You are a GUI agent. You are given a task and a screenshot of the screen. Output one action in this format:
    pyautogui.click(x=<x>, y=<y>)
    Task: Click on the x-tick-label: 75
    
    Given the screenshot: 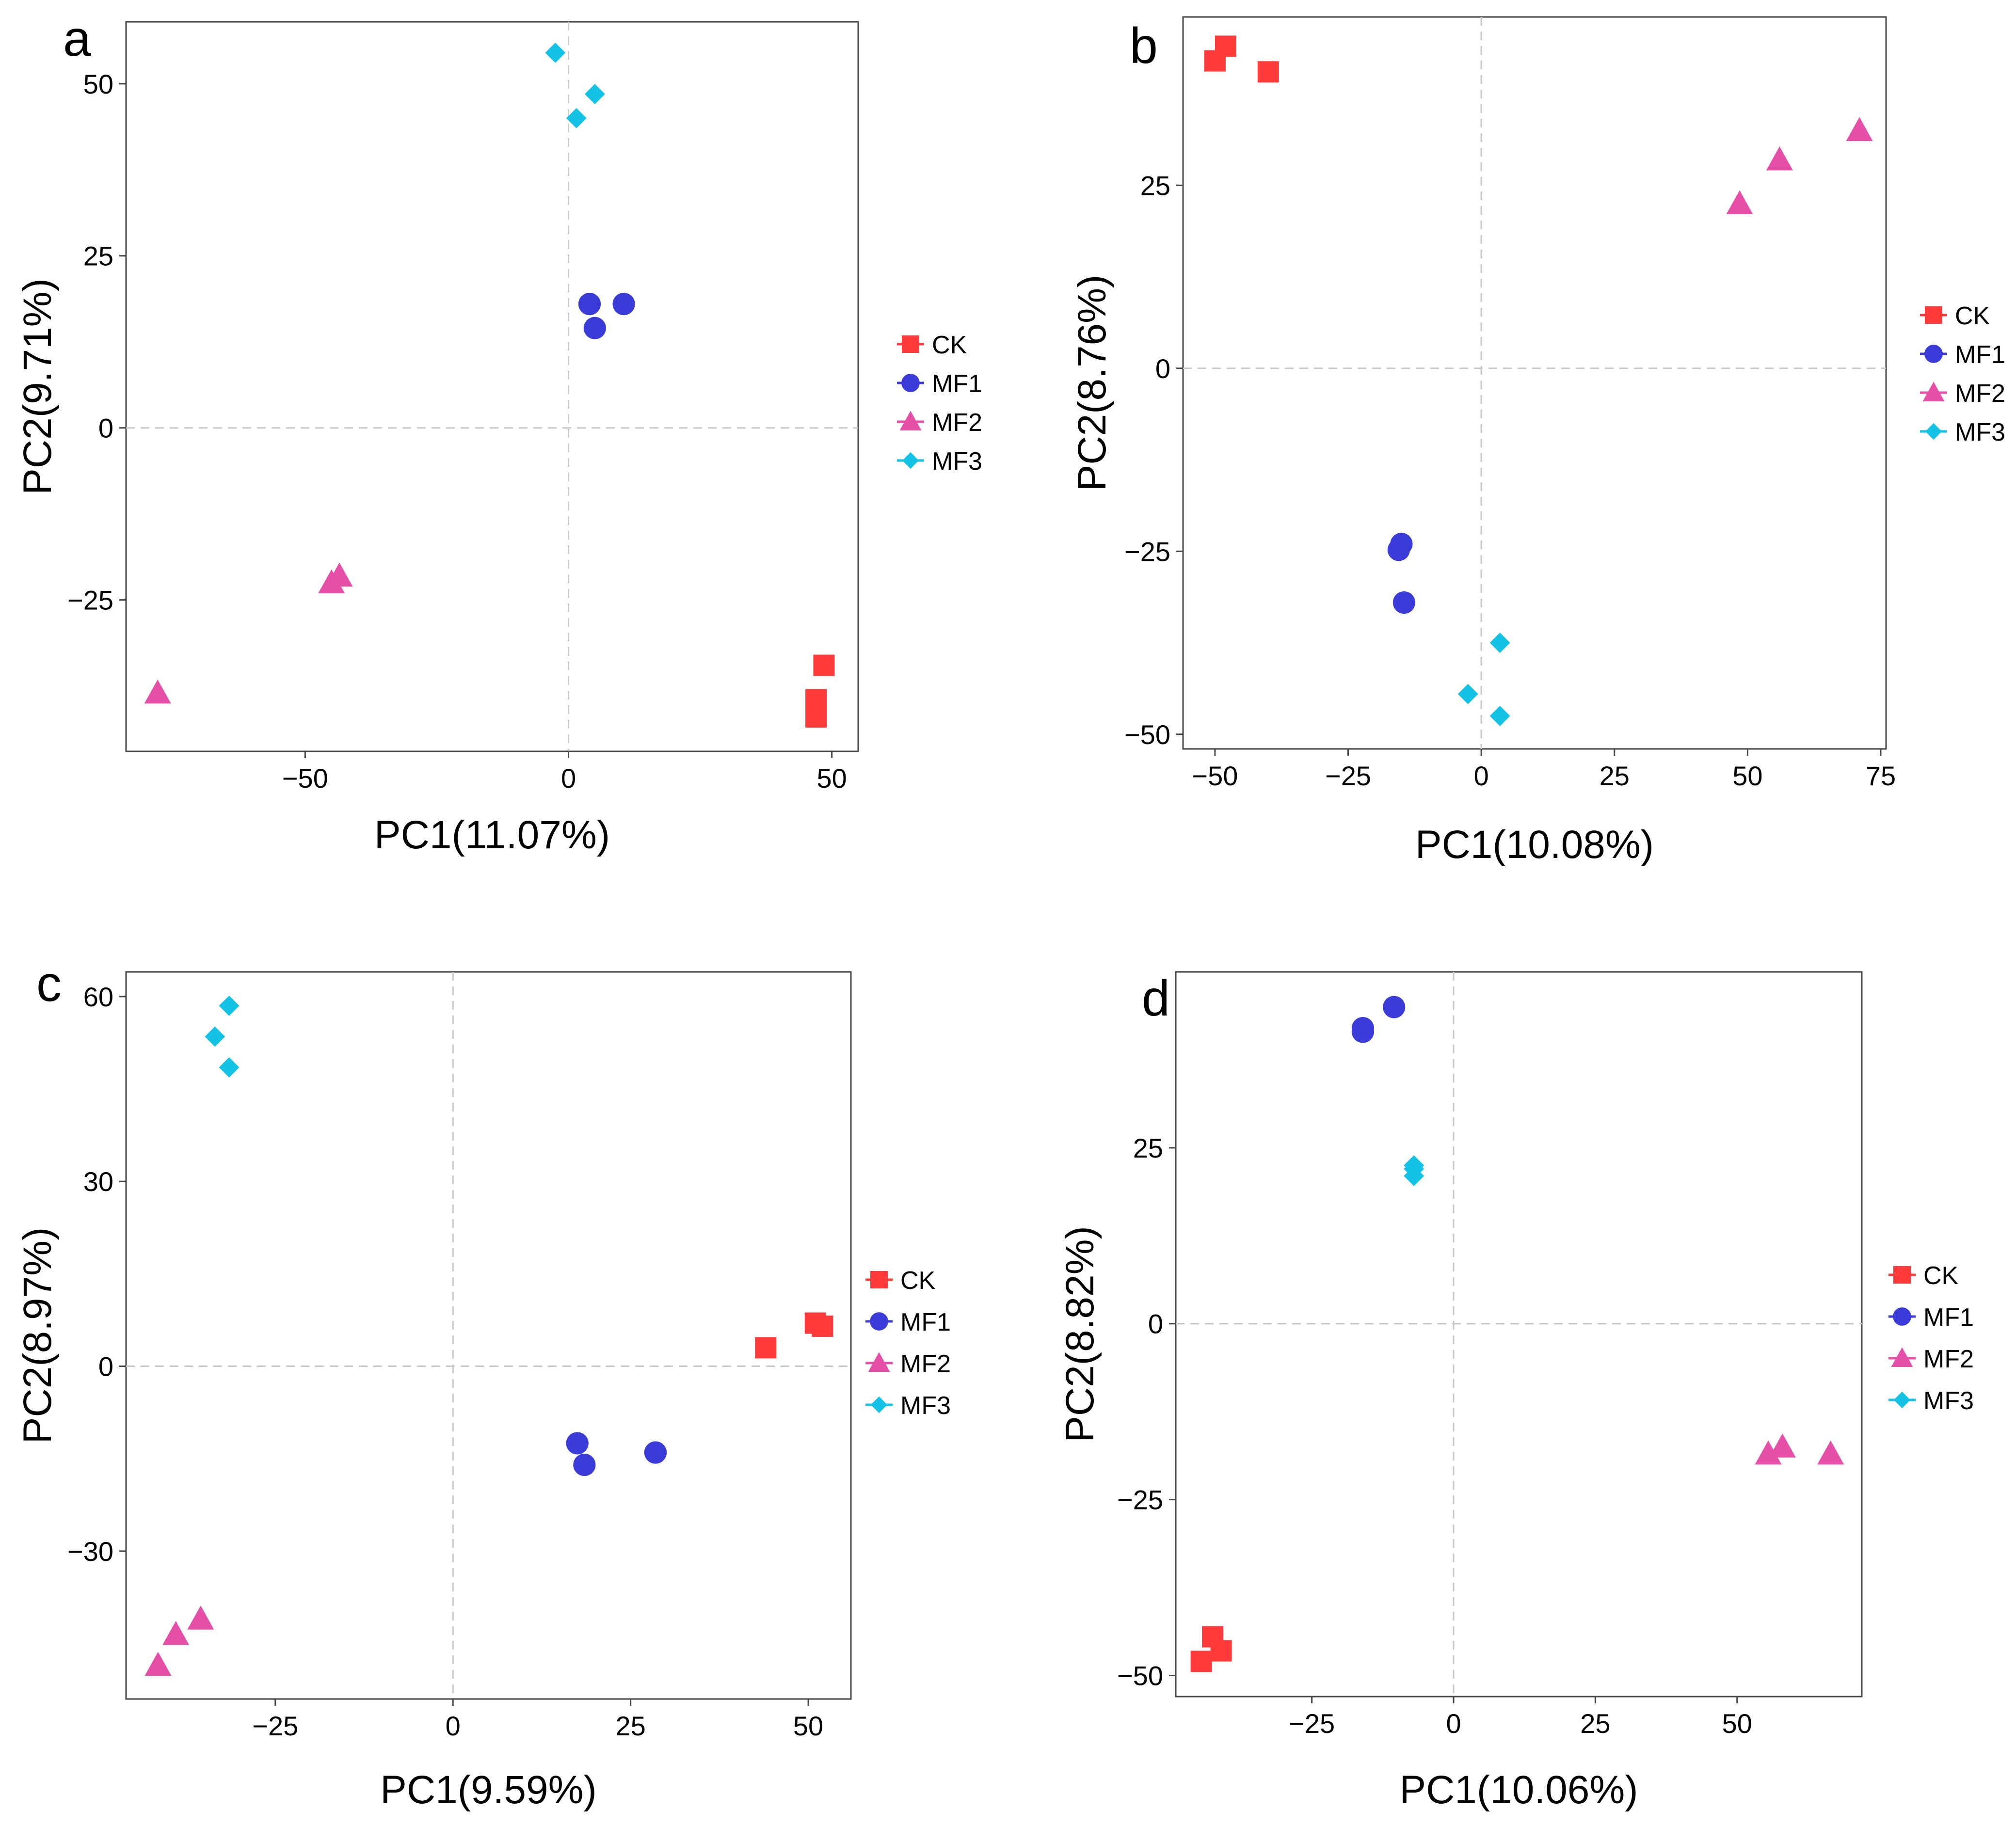 What is the action you would take?
    pyautogui.click(x=1881, y=776)
    